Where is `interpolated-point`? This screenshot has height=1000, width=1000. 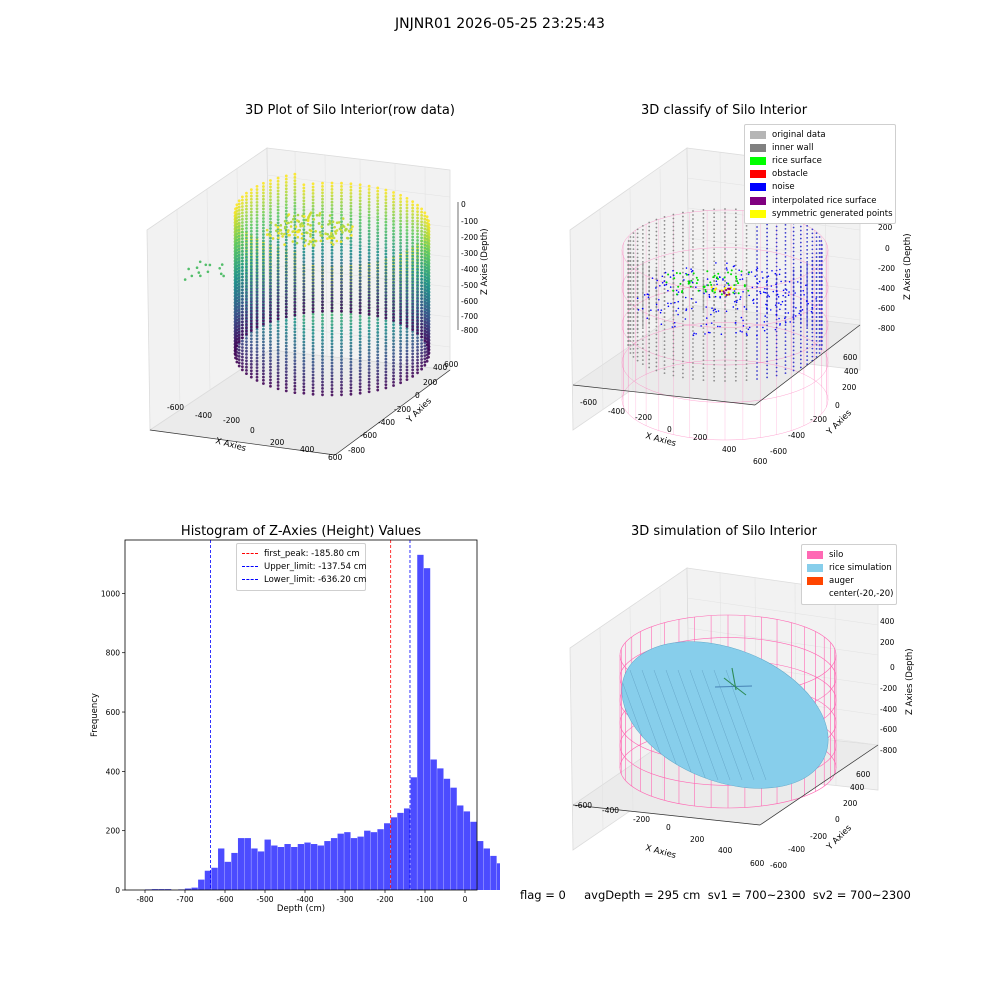
interpolated-point is located at coordinates (726, 295).